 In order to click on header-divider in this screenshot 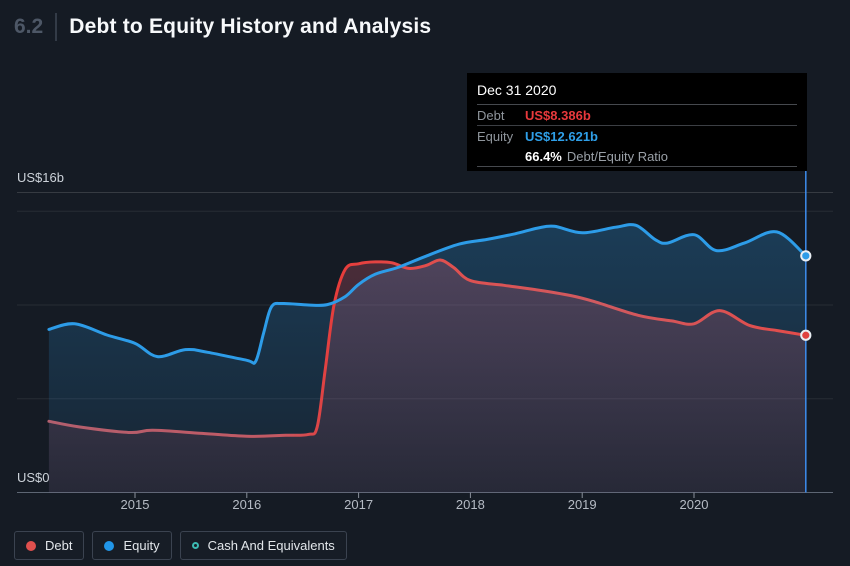, I will do `click(56, 27)`.